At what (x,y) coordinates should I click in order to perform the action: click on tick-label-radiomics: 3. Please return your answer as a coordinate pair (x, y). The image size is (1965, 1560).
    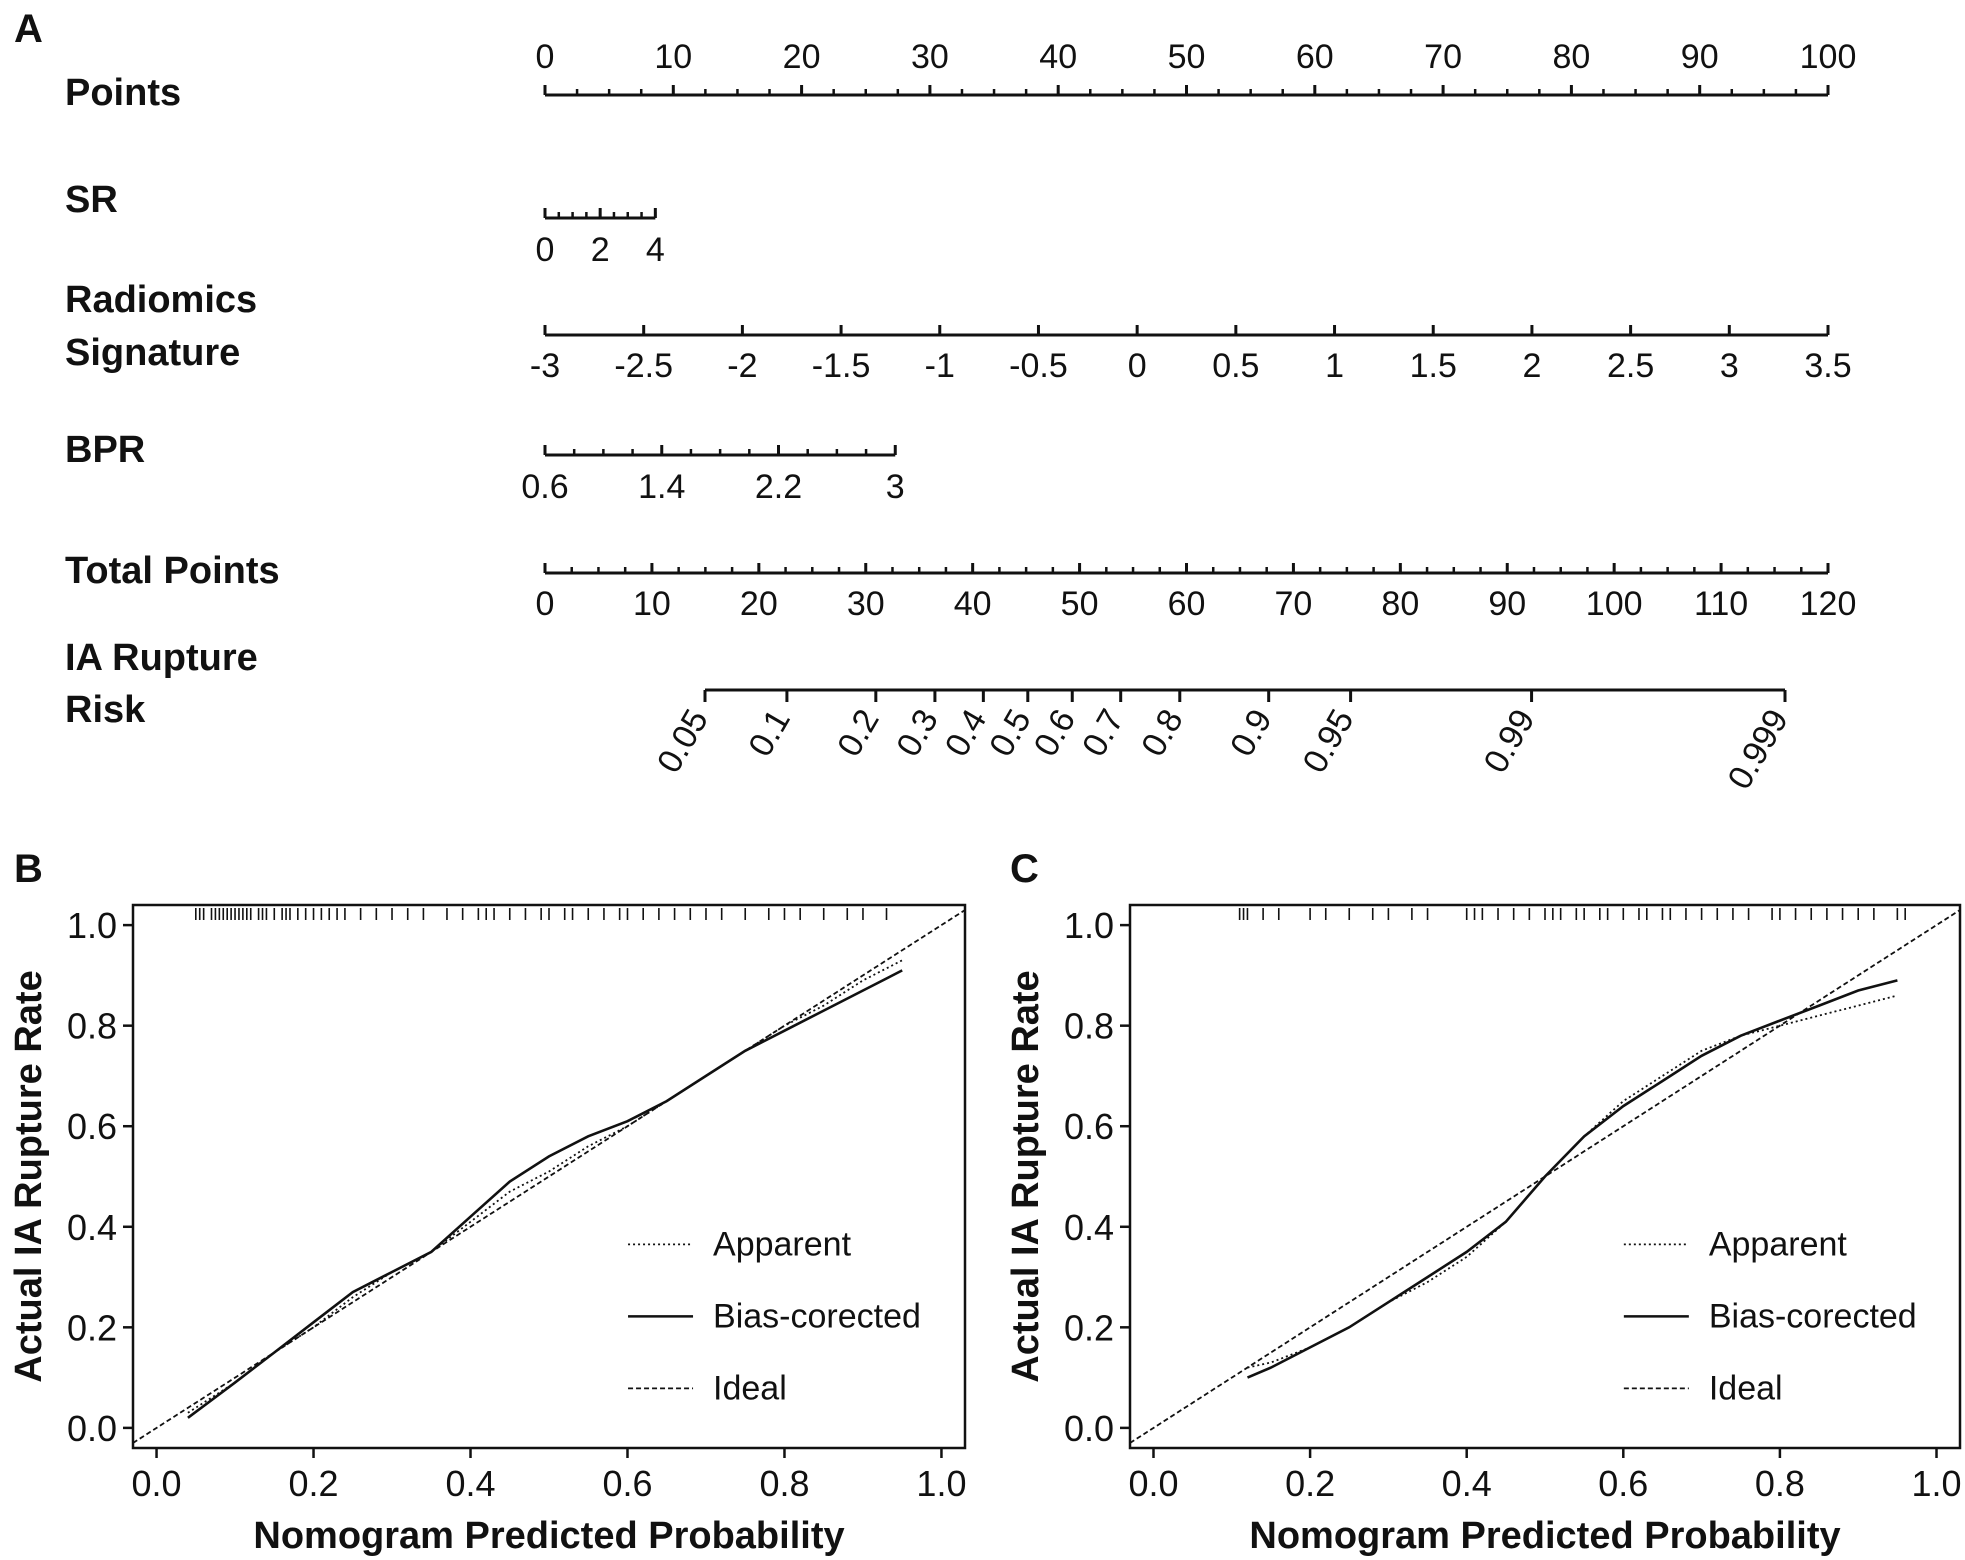
    Looking at the image, I should click on (1729, 366).